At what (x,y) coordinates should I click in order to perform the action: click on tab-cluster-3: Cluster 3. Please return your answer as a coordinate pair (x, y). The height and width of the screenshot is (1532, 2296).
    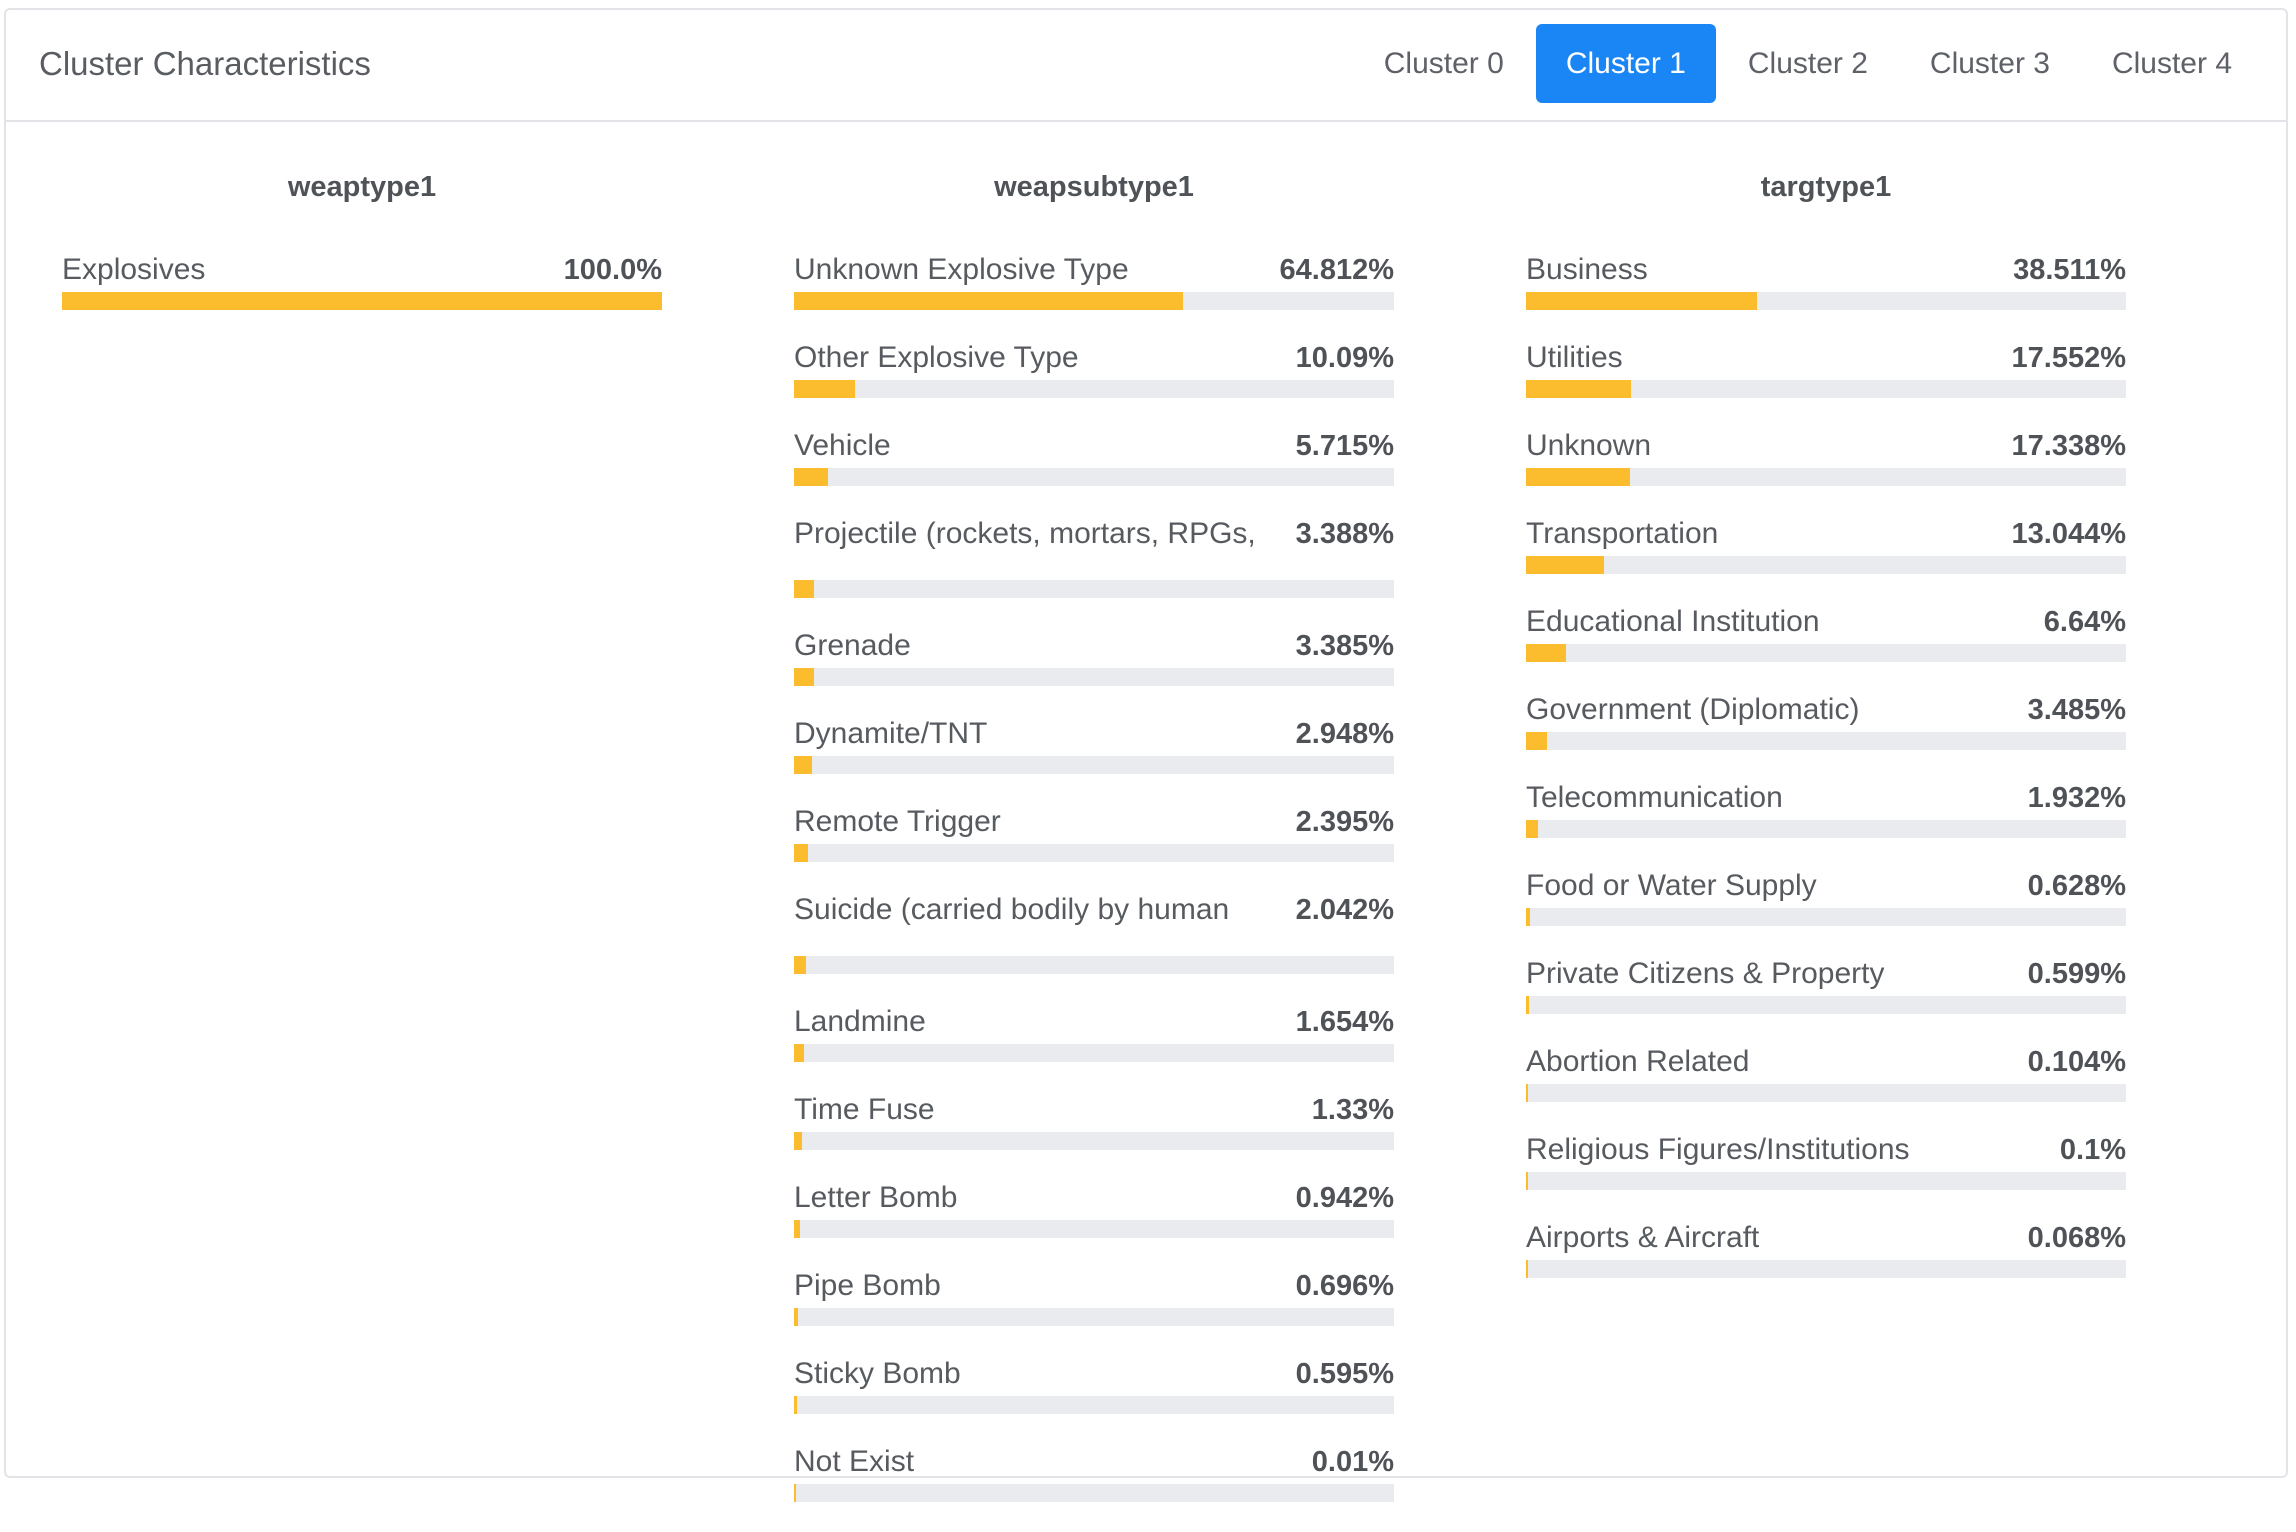
    Looking at the image, I should click on (1989, 63).